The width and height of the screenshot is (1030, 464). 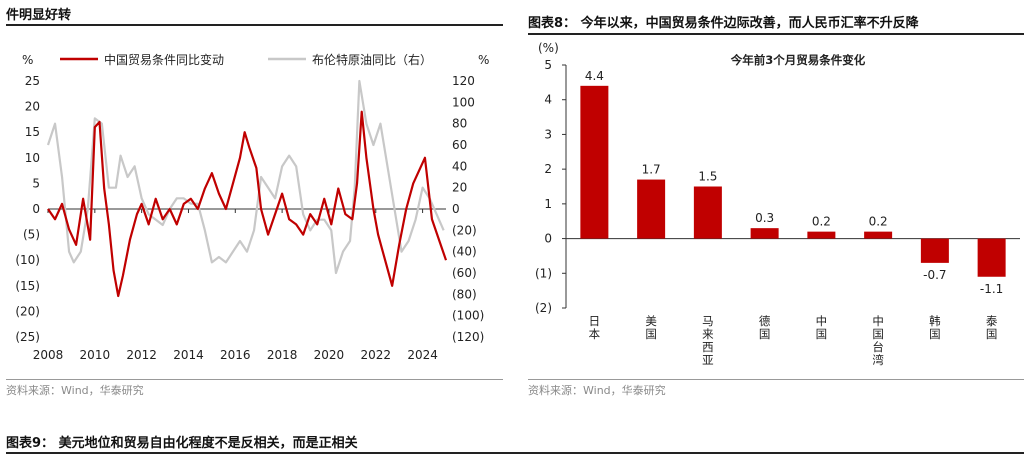 I want to click on right-y-tick-label: 60, so click(x=459, y=145).